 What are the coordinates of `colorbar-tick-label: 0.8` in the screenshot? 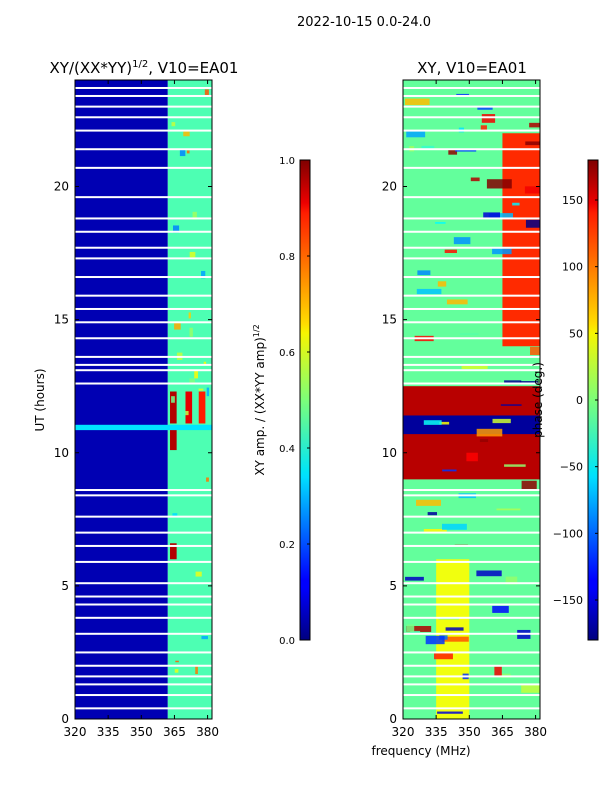 It's located at (287, 257).